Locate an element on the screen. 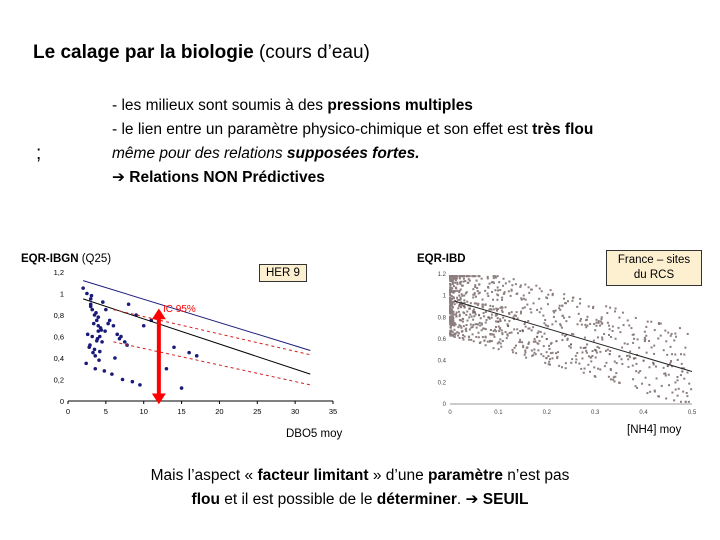 The image size is (720, 540). left-chart-axes: 0 5 10 15 20 25 30 35 1,2 1 0,8 0,6 0,4 0,2 0 is located at coordinates (196, 342).